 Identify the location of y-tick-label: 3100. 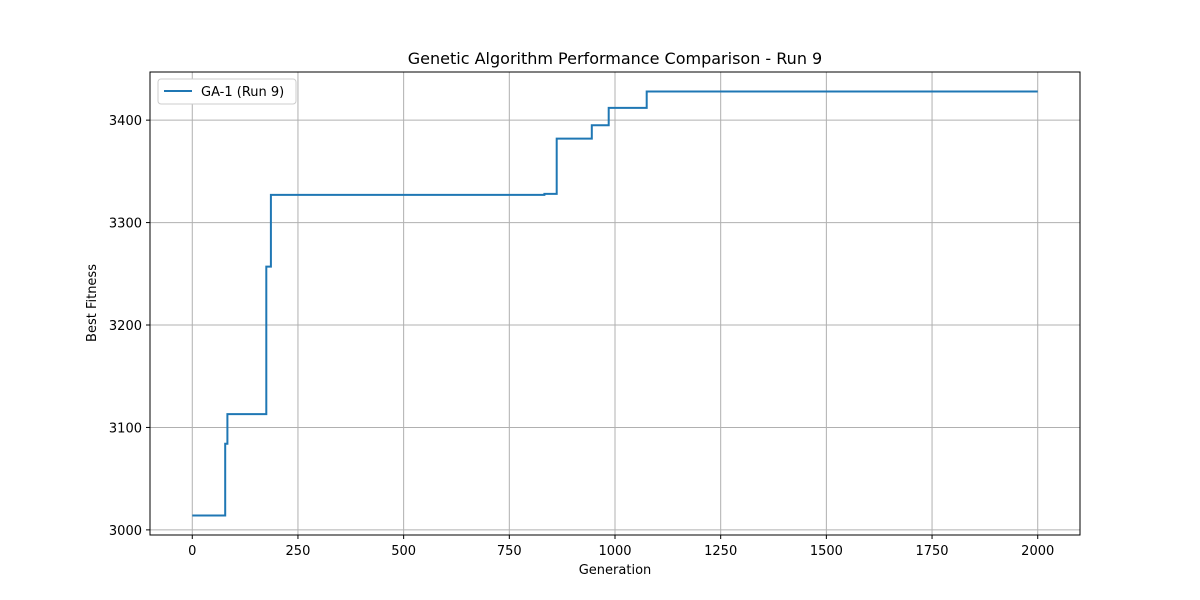
(125, 428).